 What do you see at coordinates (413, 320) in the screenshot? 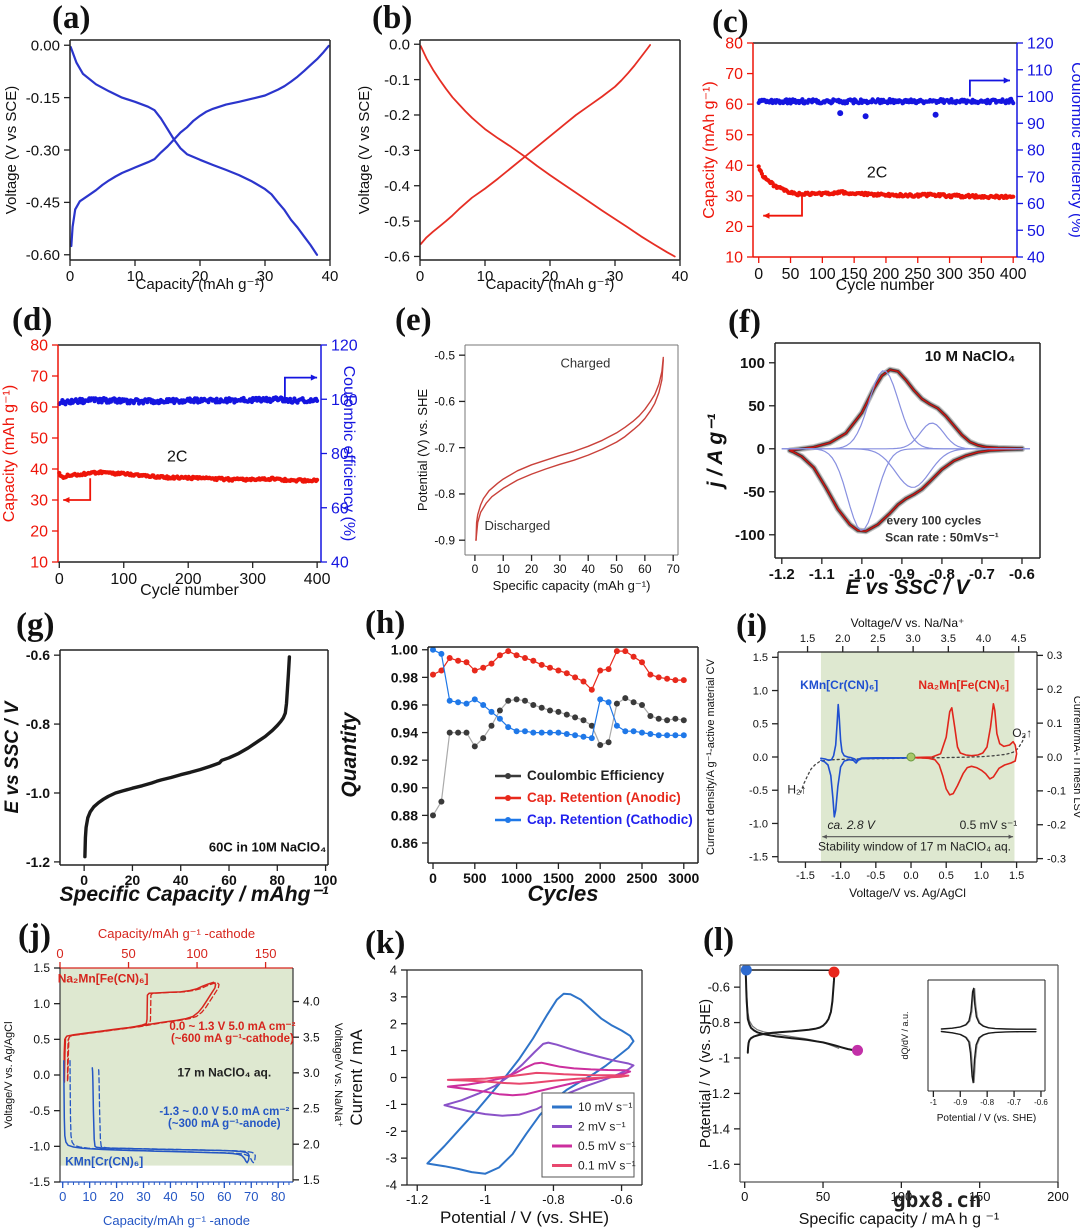
I see `panel-e-label: (e)` at bounding box center [413, 320].